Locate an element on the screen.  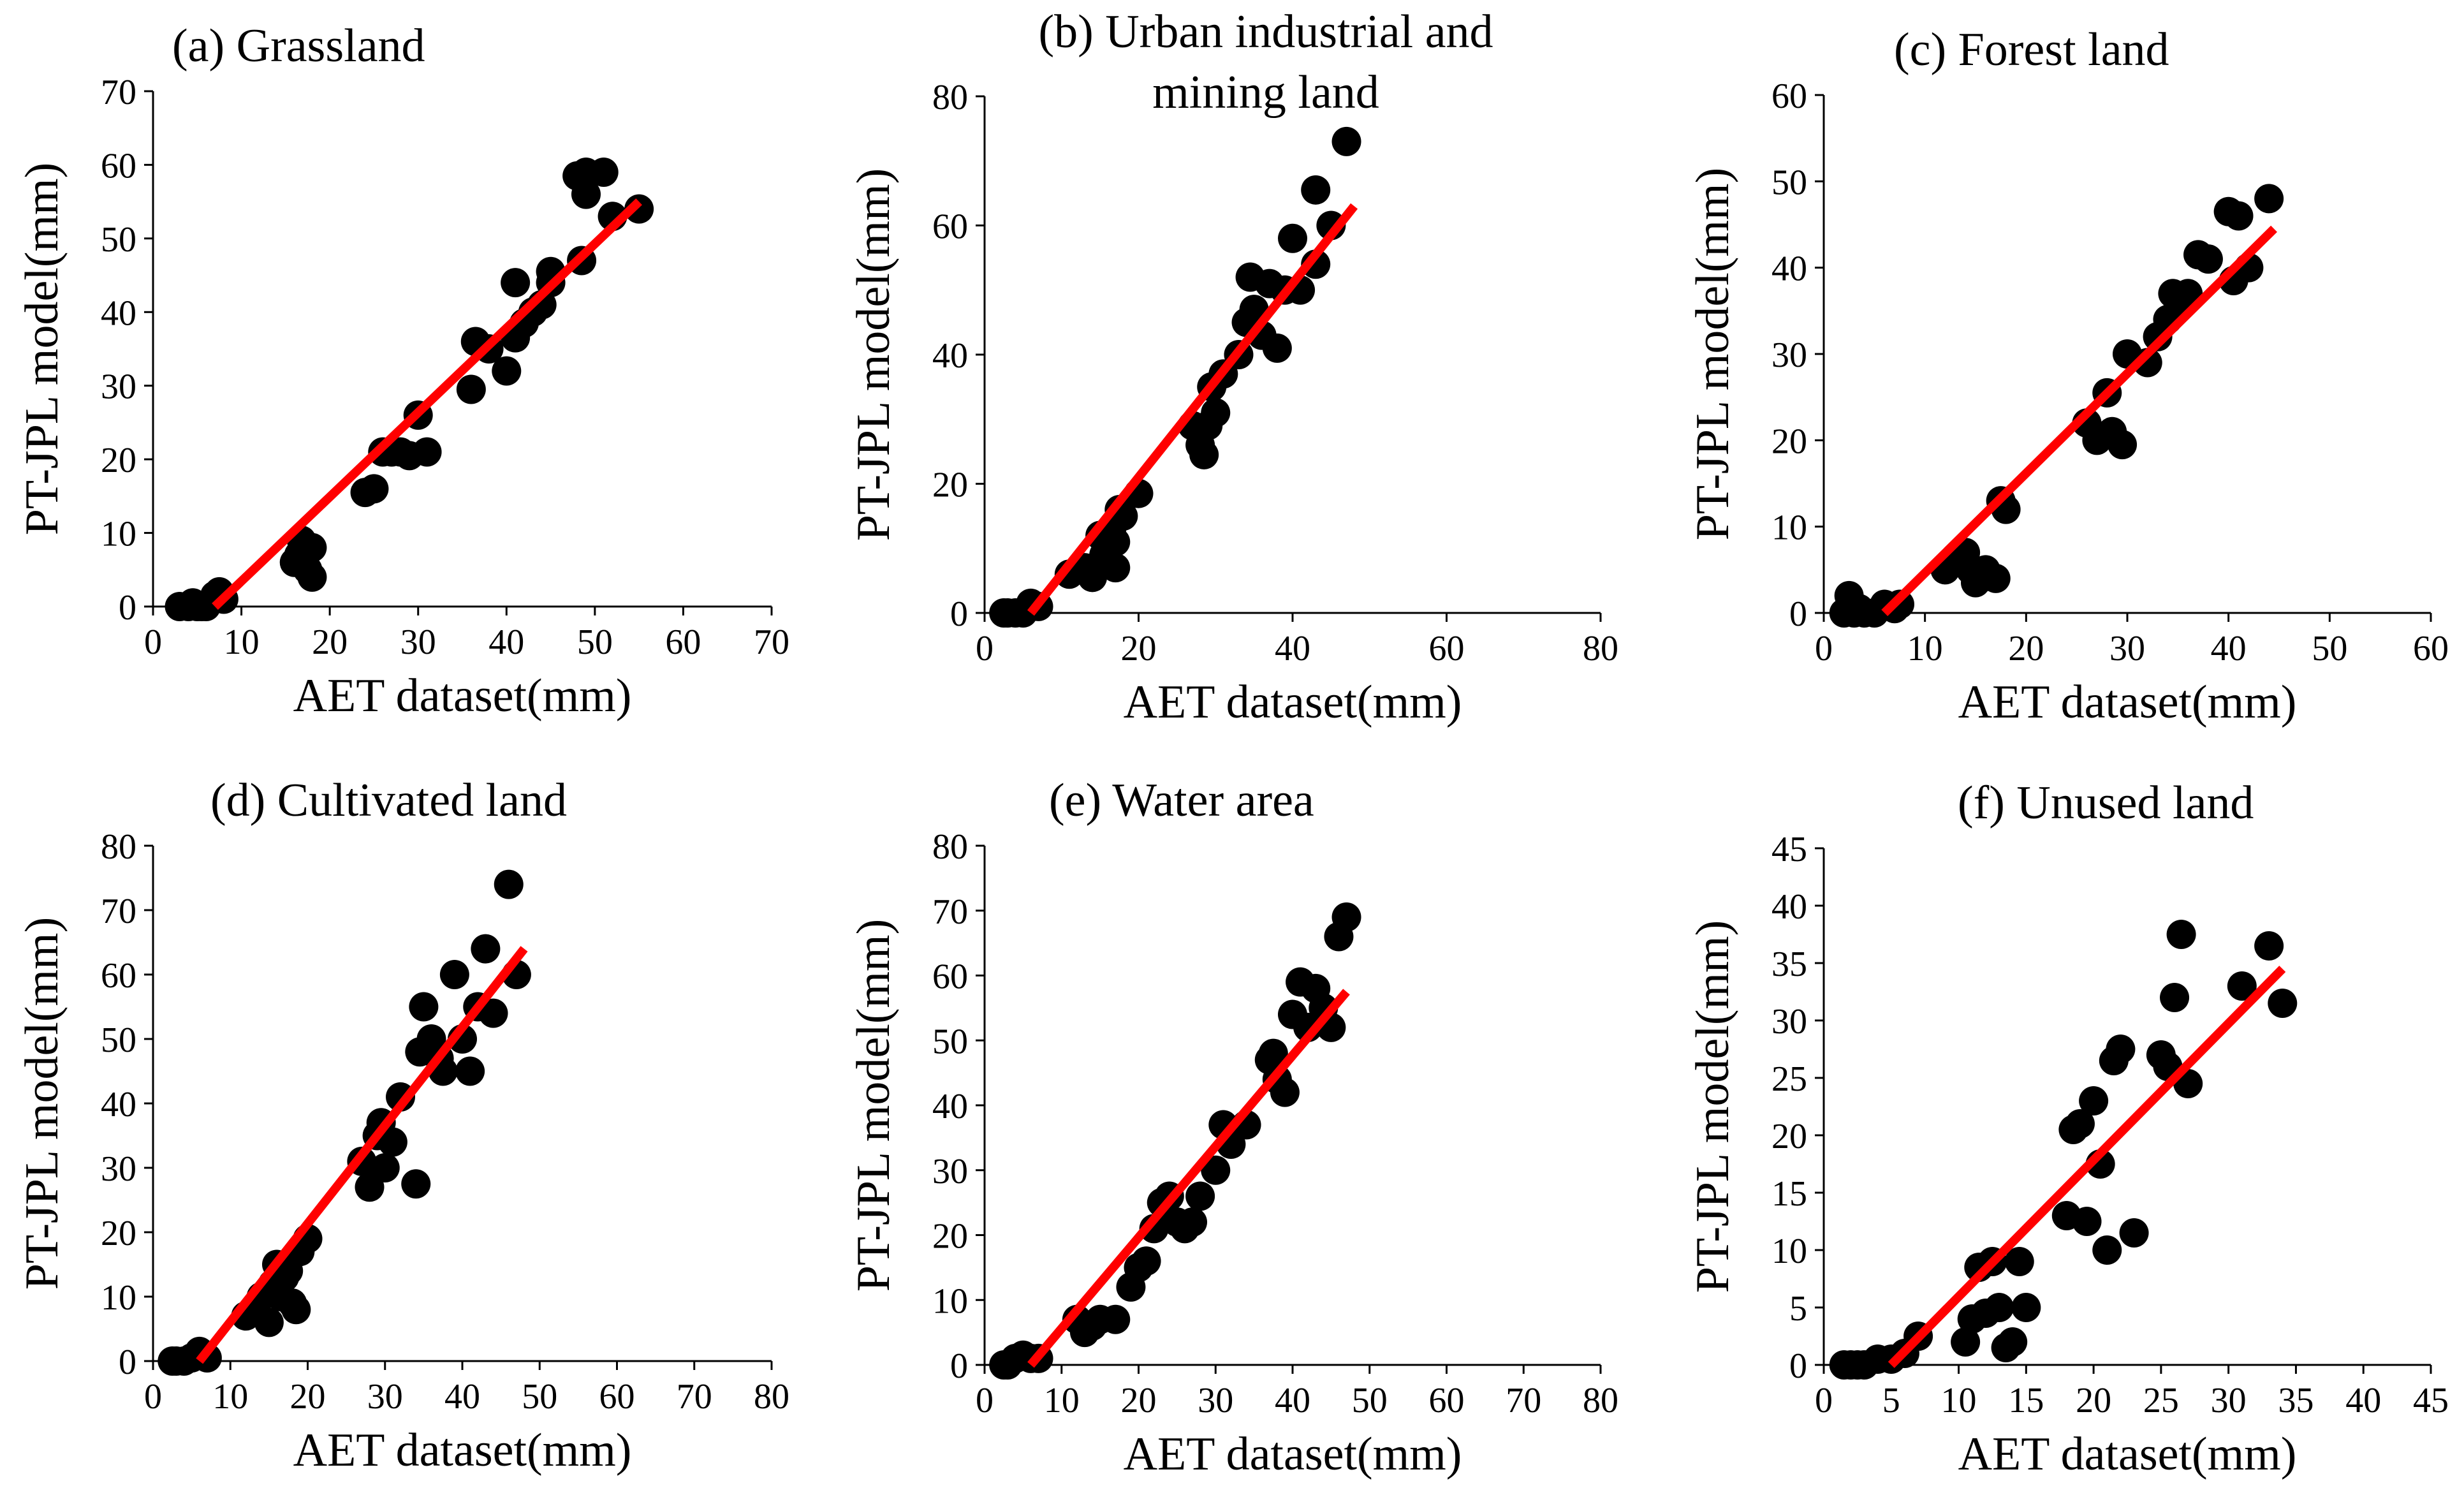
chart-title: mining land is located at coordinates (1265, 92).